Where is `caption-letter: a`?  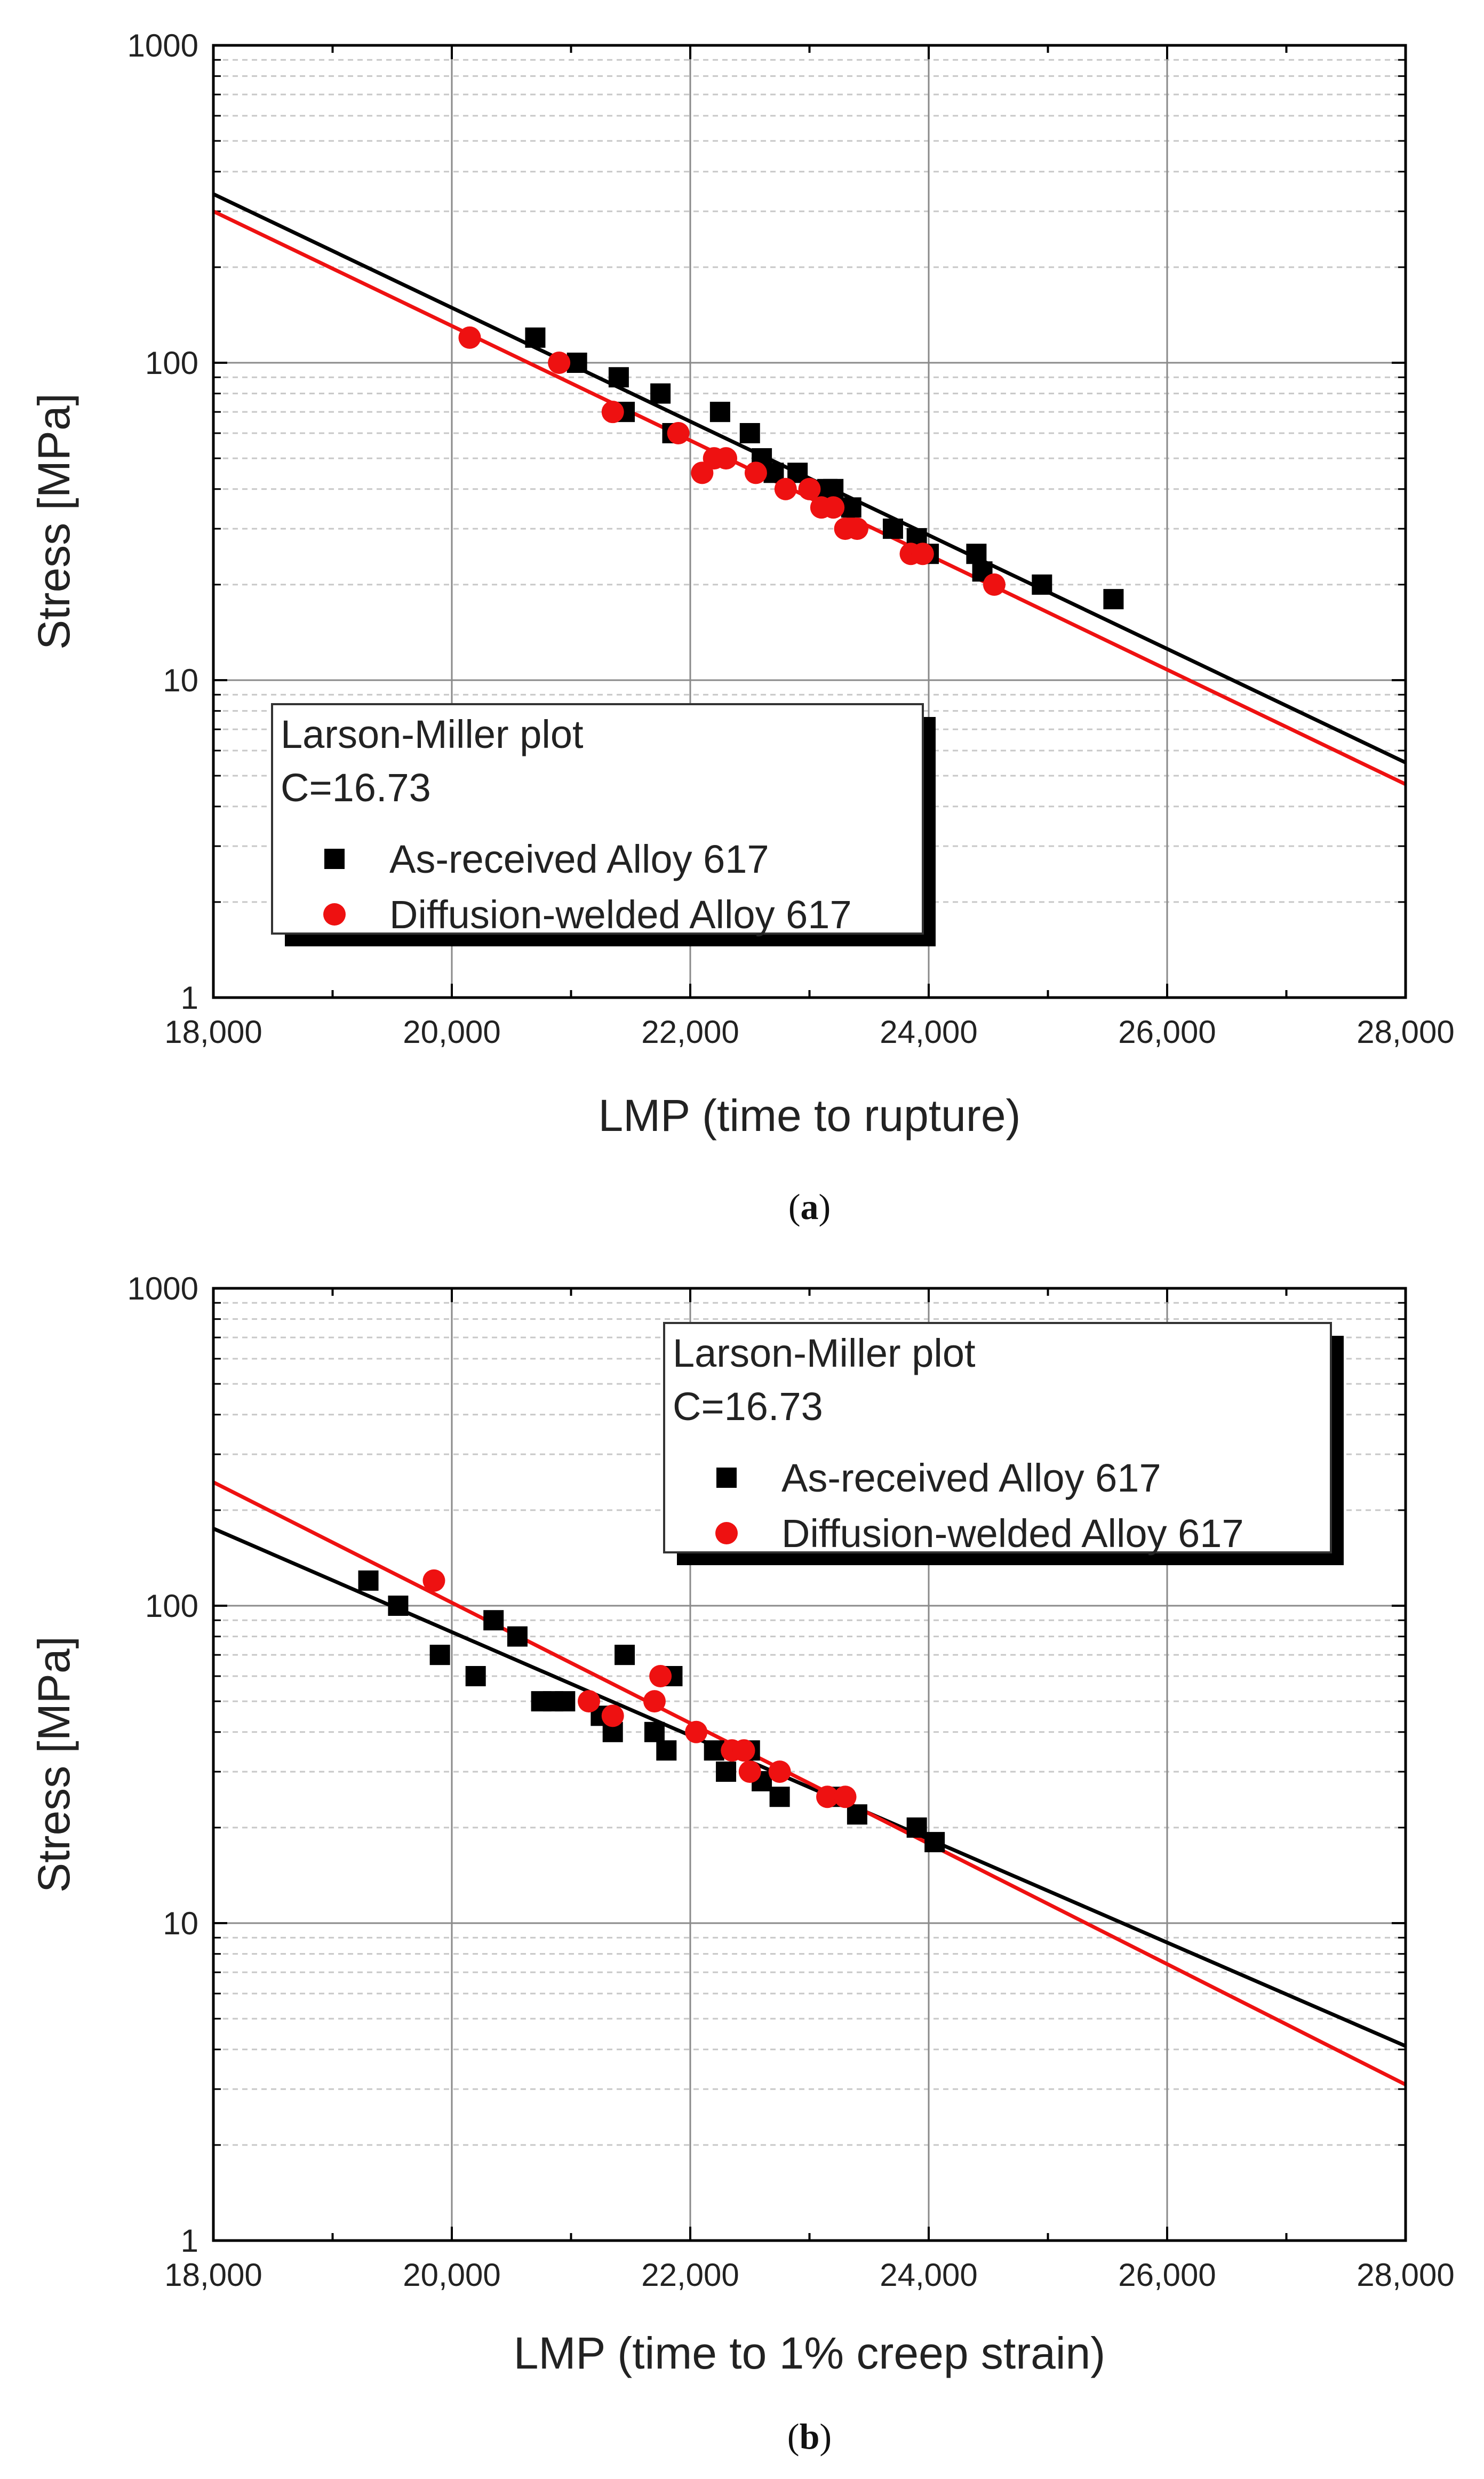
caption-letter: a is located at coordinates (810, 1206).